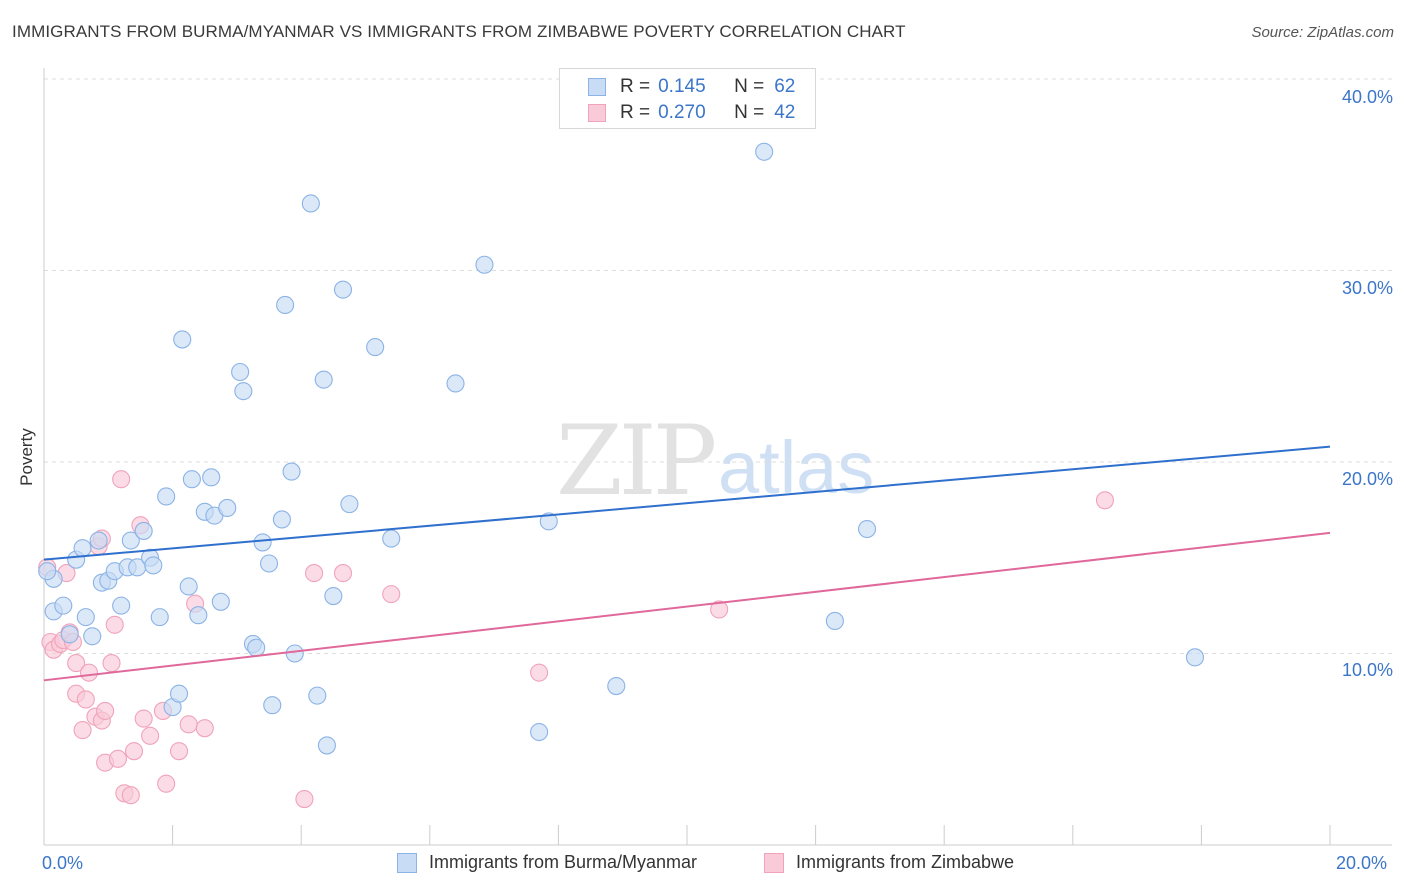 The height and width of the screenshot is (892, 1406). Describe the element at coordinates (682, 112) in the screenshot. I see `legend-r-value-zimbabwe: 0.270` at that location.